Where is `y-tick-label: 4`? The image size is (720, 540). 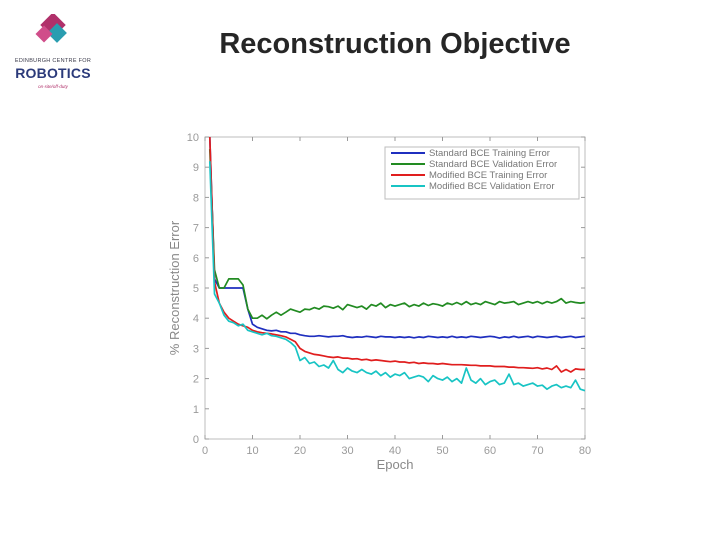
y-tick-label: 4 is located at coordinates (196, 319).